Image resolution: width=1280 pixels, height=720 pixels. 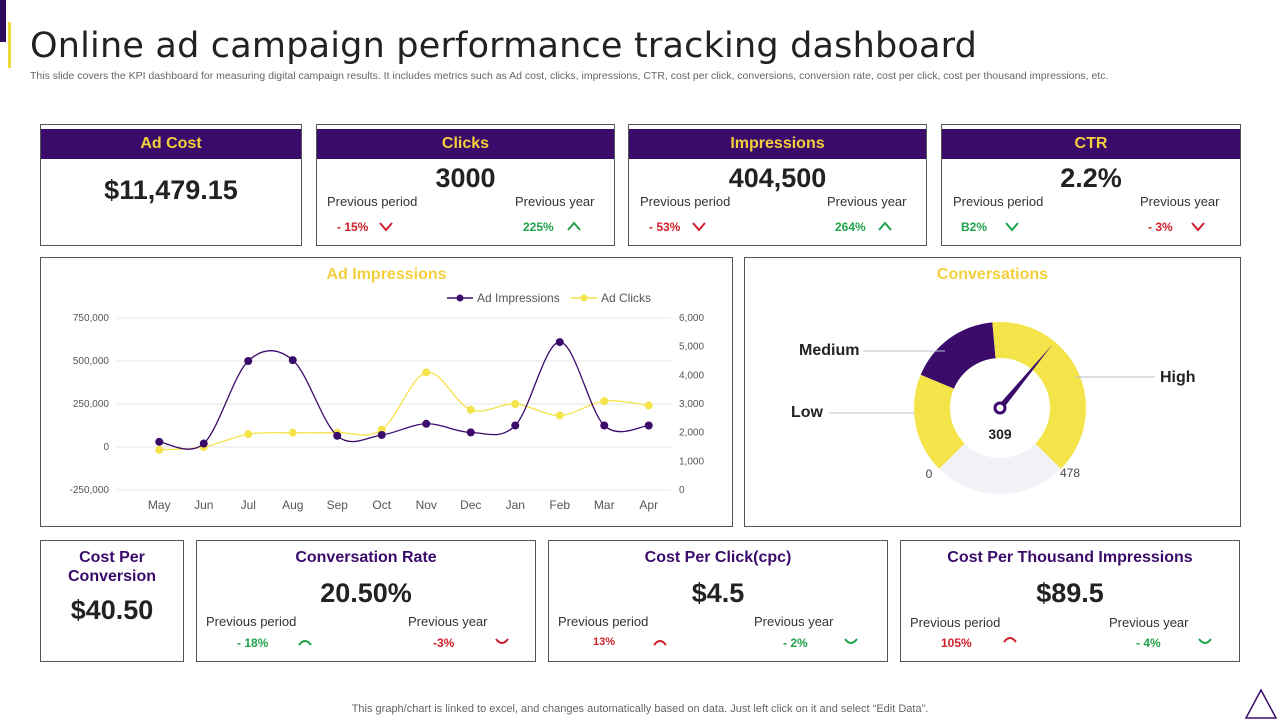 I want to click on ctr-prev-period-label: Previous period, so click(x=998, y=201).